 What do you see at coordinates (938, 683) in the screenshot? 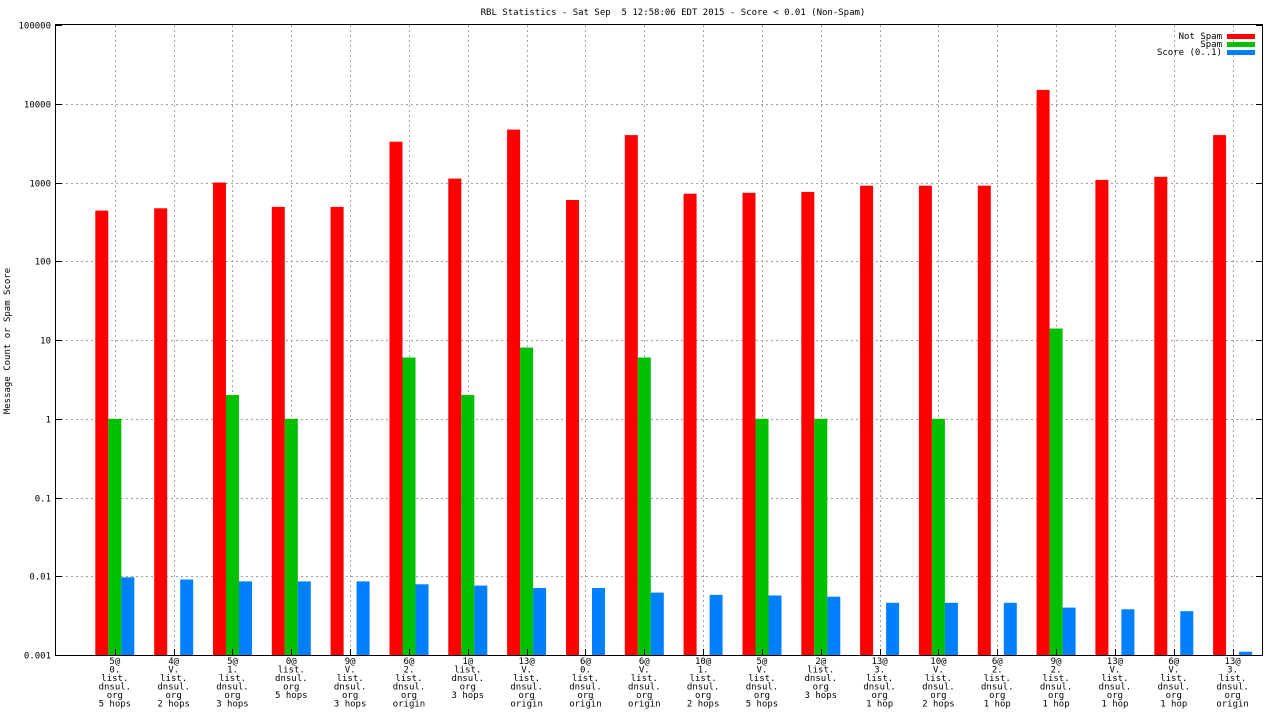
I see `x-tick-label: 10@ V. list. dnsul. org 2 hops` at bounding box center [938, 683].